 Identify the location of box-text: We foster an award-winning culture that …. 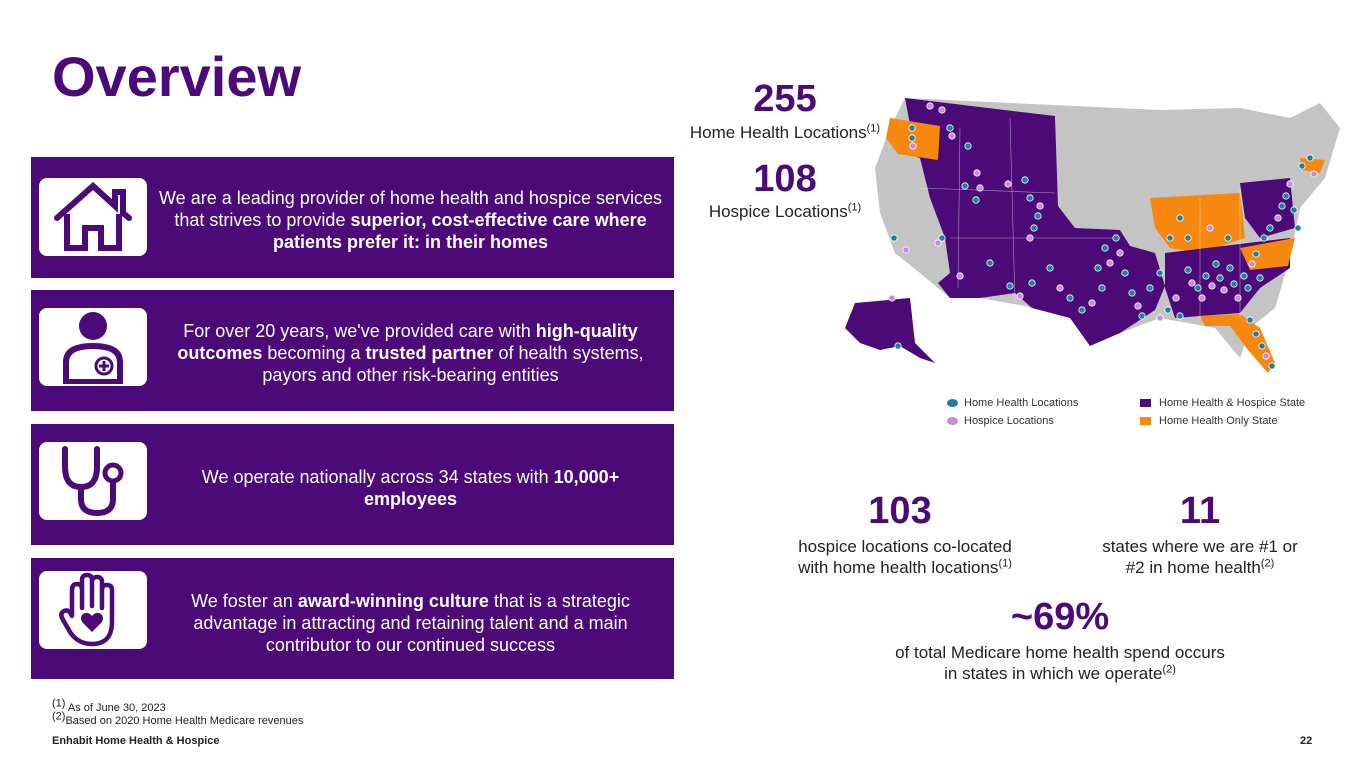
(410, 623).